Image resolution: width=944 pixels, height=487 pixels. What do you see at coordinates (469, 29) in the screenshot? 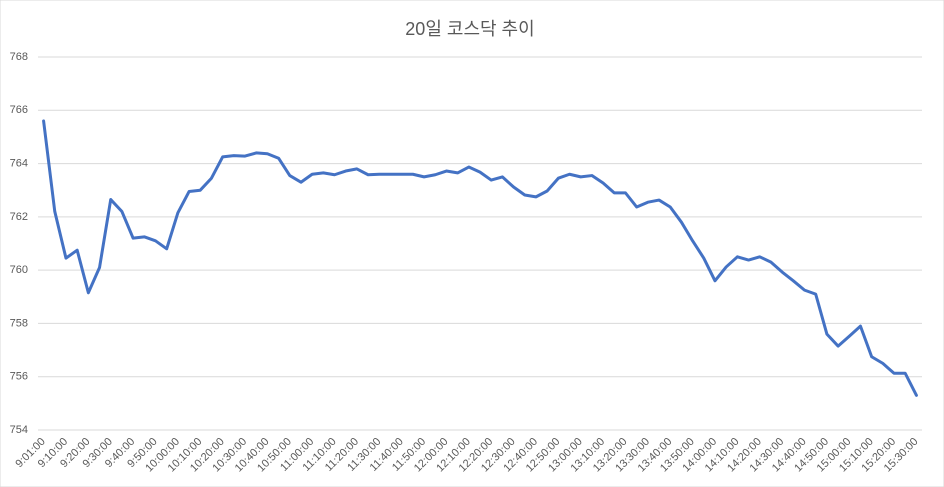
I see `chart-title: 20일 코스닥 추이` at bounding box center [469, 29].